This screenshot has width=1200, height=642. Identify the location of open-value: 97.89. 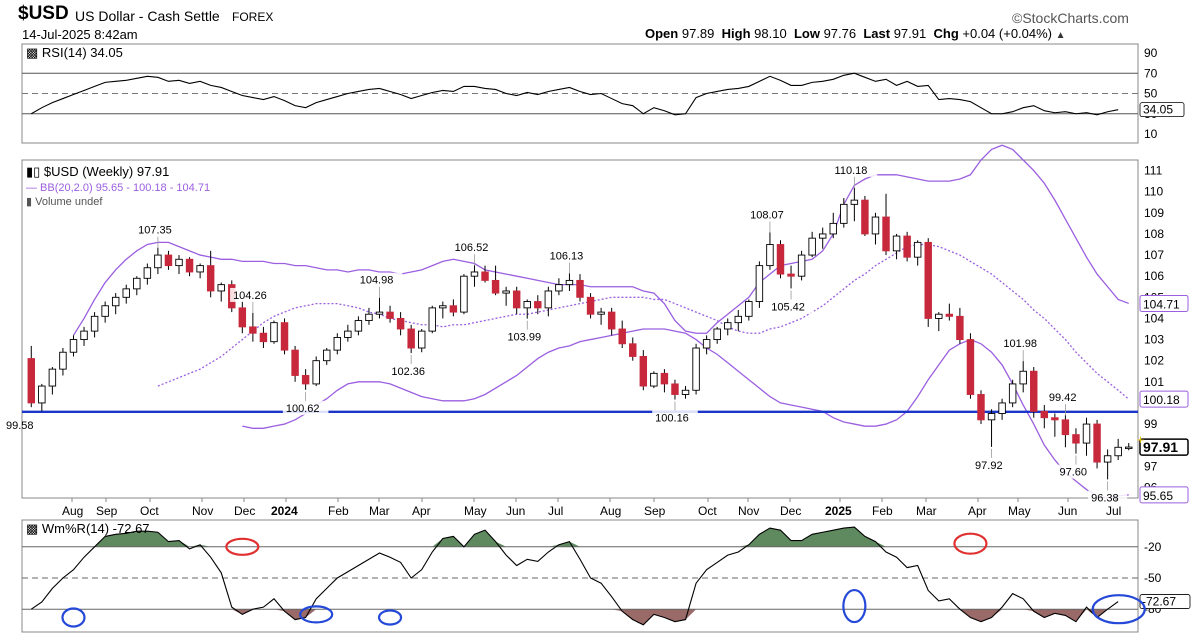
(698, 33).